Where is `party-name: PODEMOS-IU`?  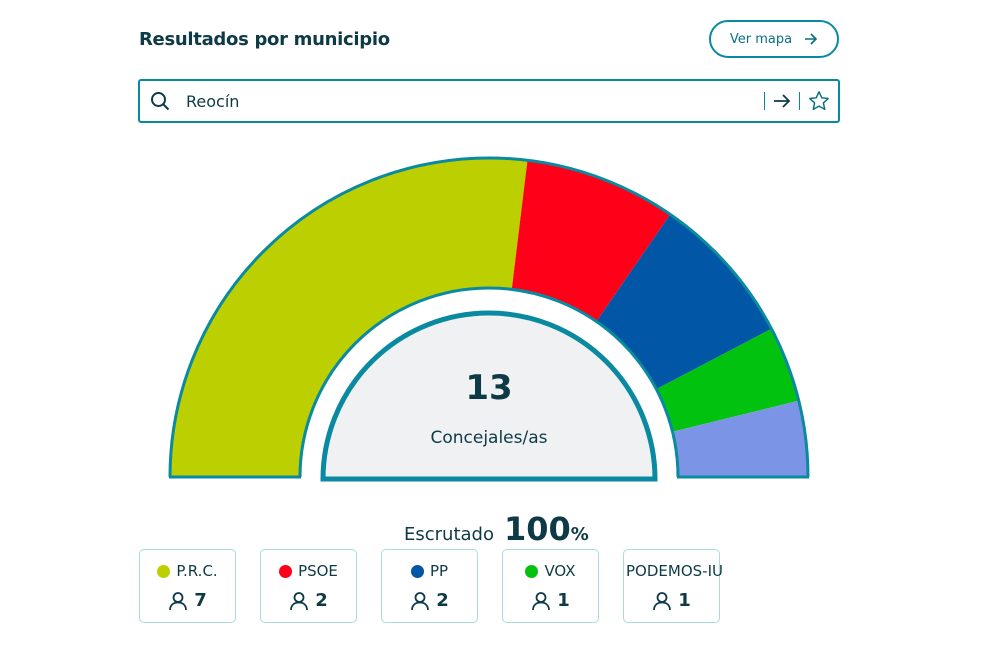
party-name: PODEMOS-IU is located at coordinates (674, 571).